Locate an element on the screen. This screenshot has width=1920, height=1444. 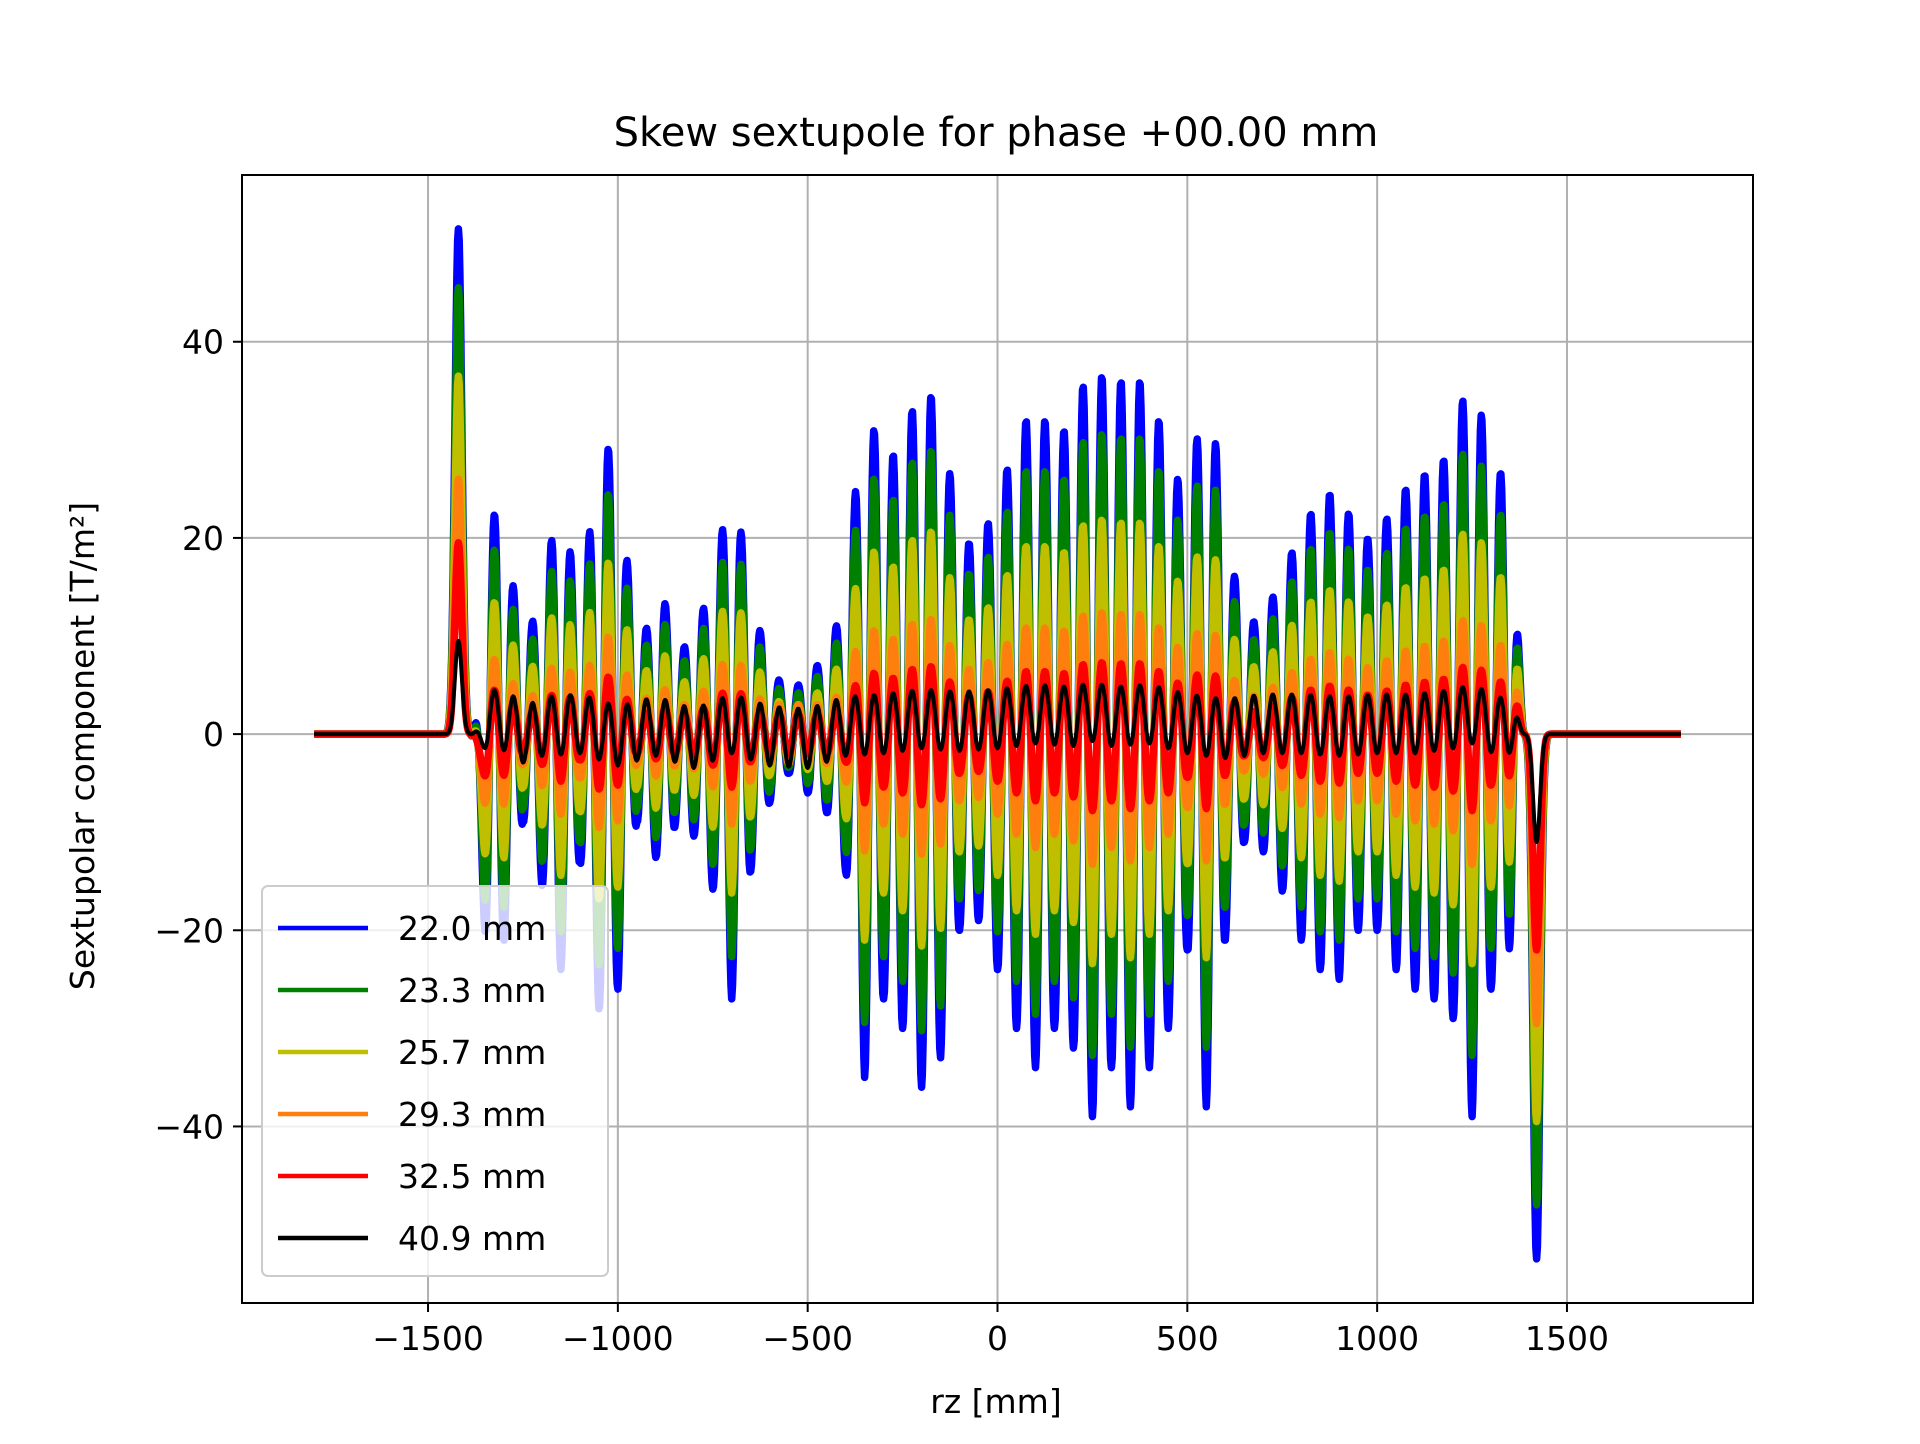
legend-entry: 32.5 mm is located at coordinates (472, 1176).